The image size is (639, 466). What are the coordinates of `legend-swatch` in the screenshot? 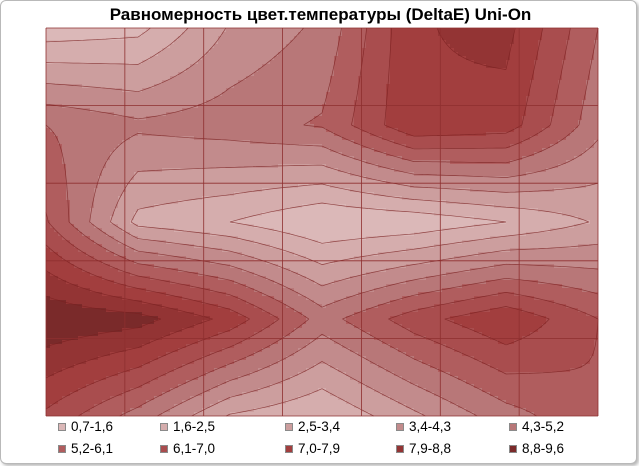 It's located at (62, 448).